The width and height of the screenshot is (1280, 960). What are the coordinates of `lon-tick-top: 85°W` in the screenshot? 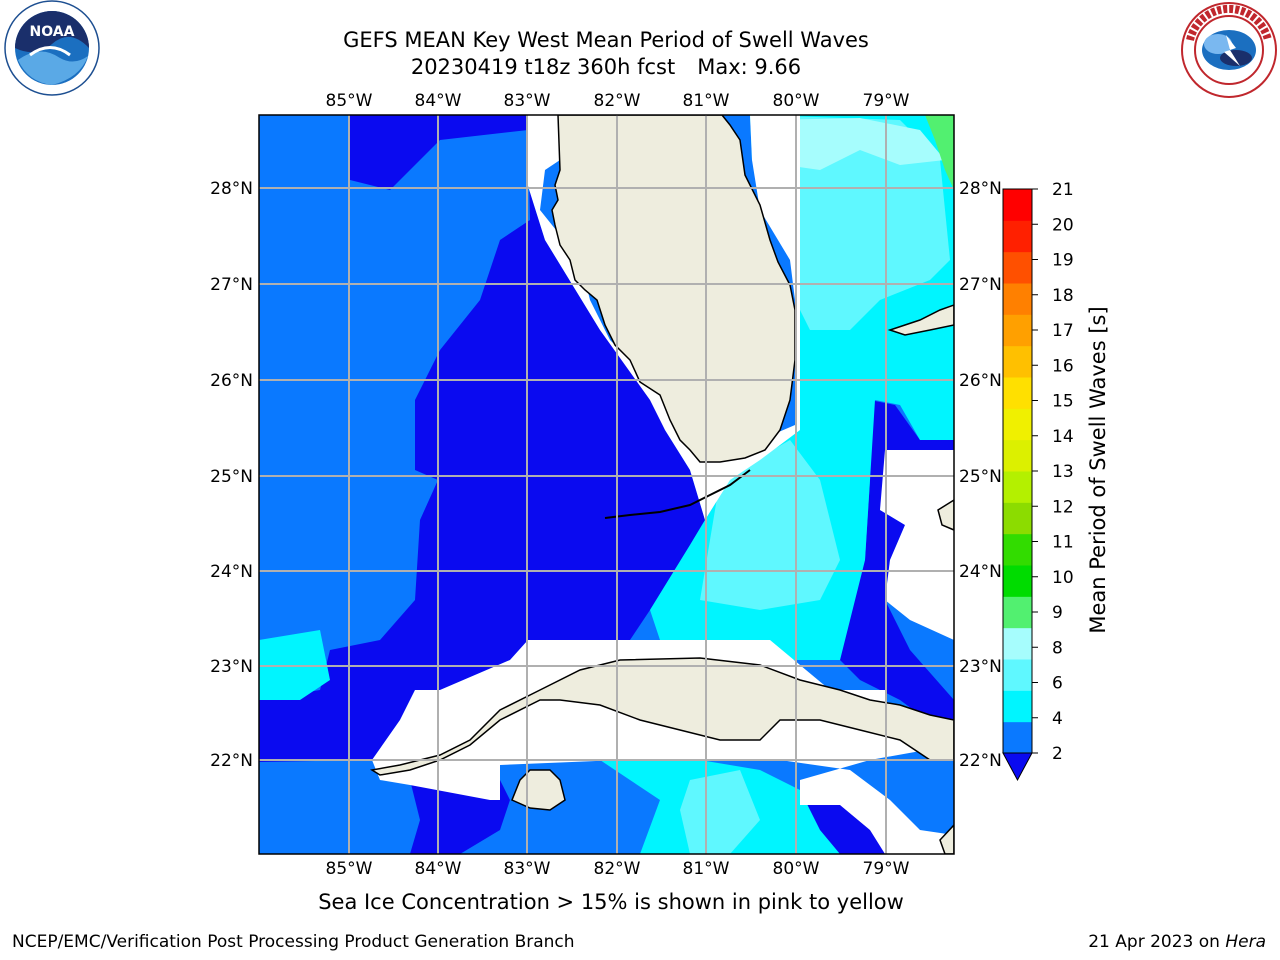 It's located at (349, 101).